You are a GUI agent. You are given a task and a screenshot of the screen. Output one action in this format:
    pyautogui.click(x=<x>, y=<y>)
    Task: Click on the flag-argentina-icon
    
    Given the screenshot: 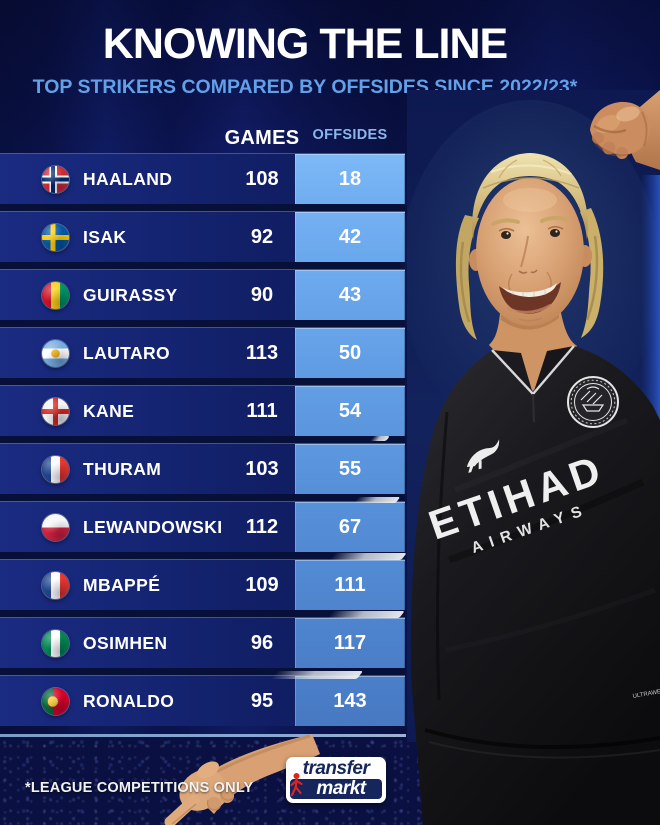 What is the action you would take?
    pyautogui.click(x=55, y=353)
    